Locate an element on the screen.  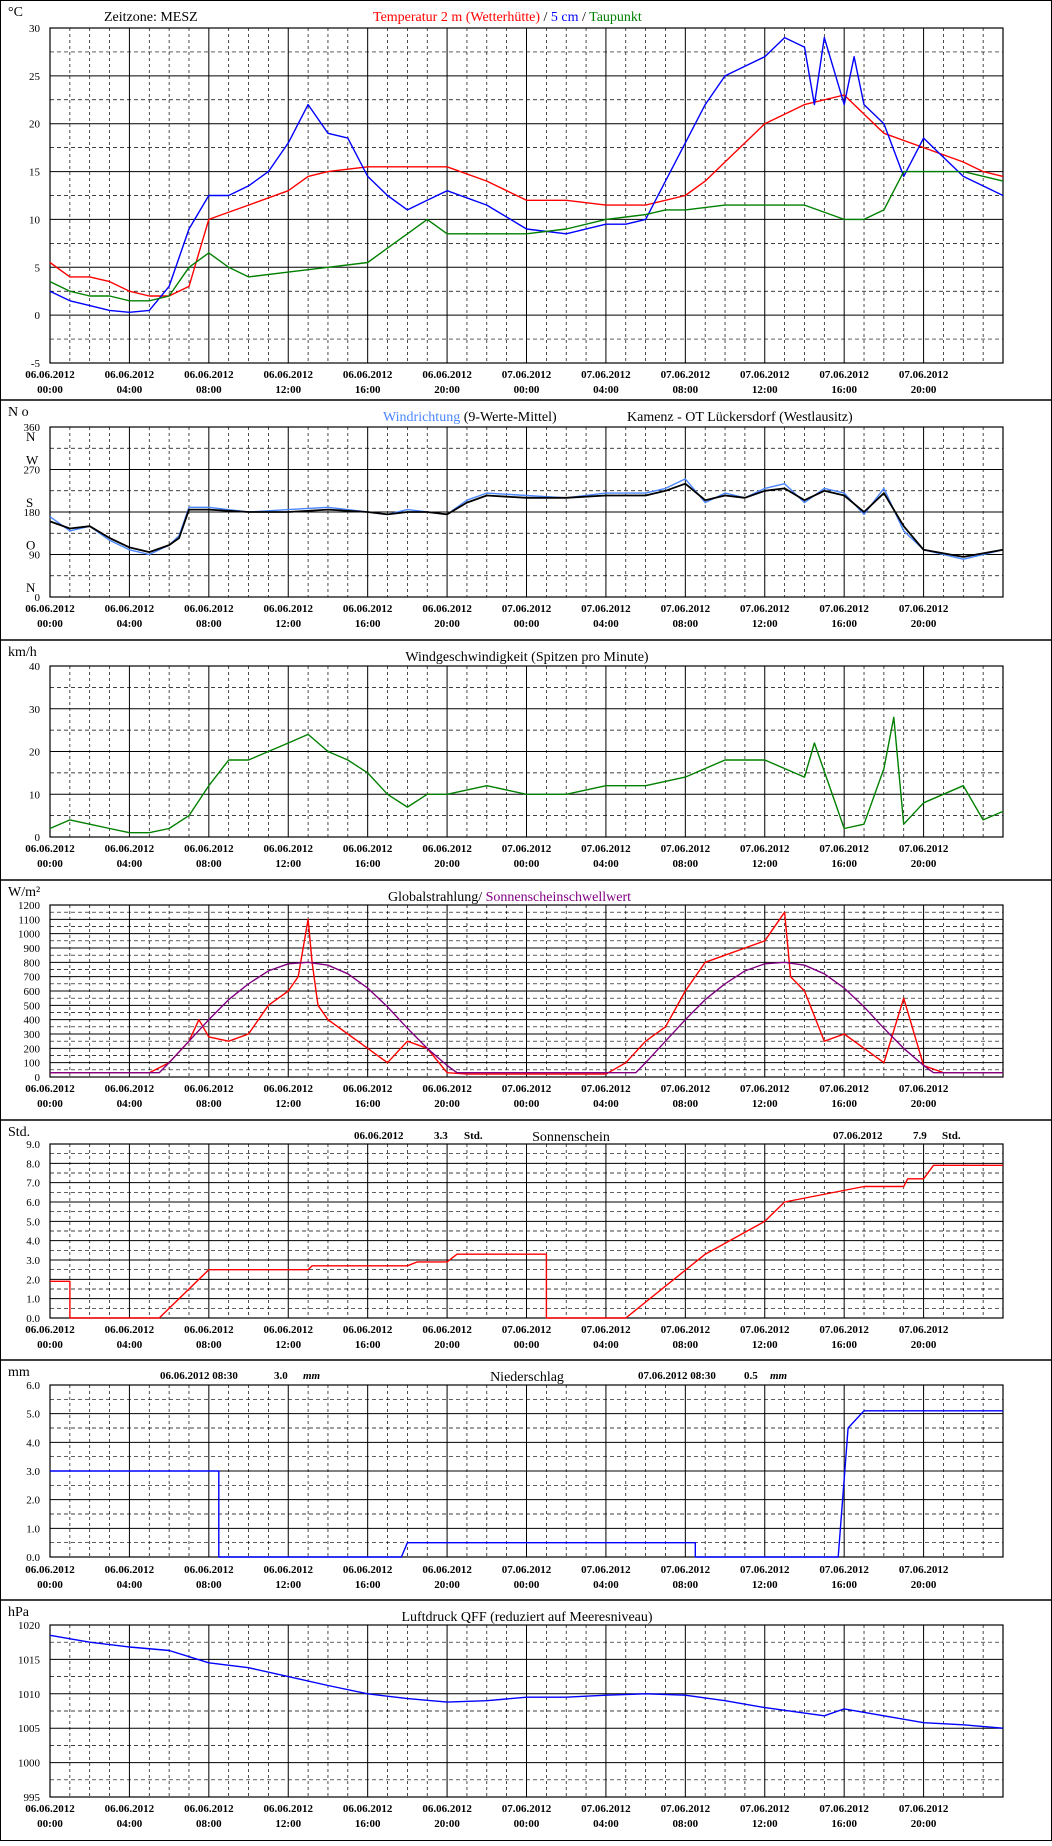
series-line-sonnenscheinschwellwert is located at coordinates (526, 1017).